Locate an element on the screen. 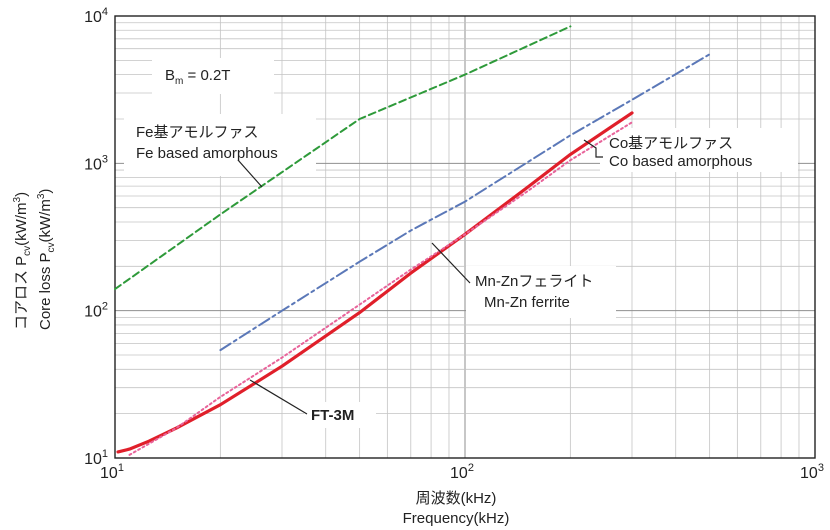  annotation-mnzn-line1: Mn-Znフェライト is located at coordinates (534, 281).